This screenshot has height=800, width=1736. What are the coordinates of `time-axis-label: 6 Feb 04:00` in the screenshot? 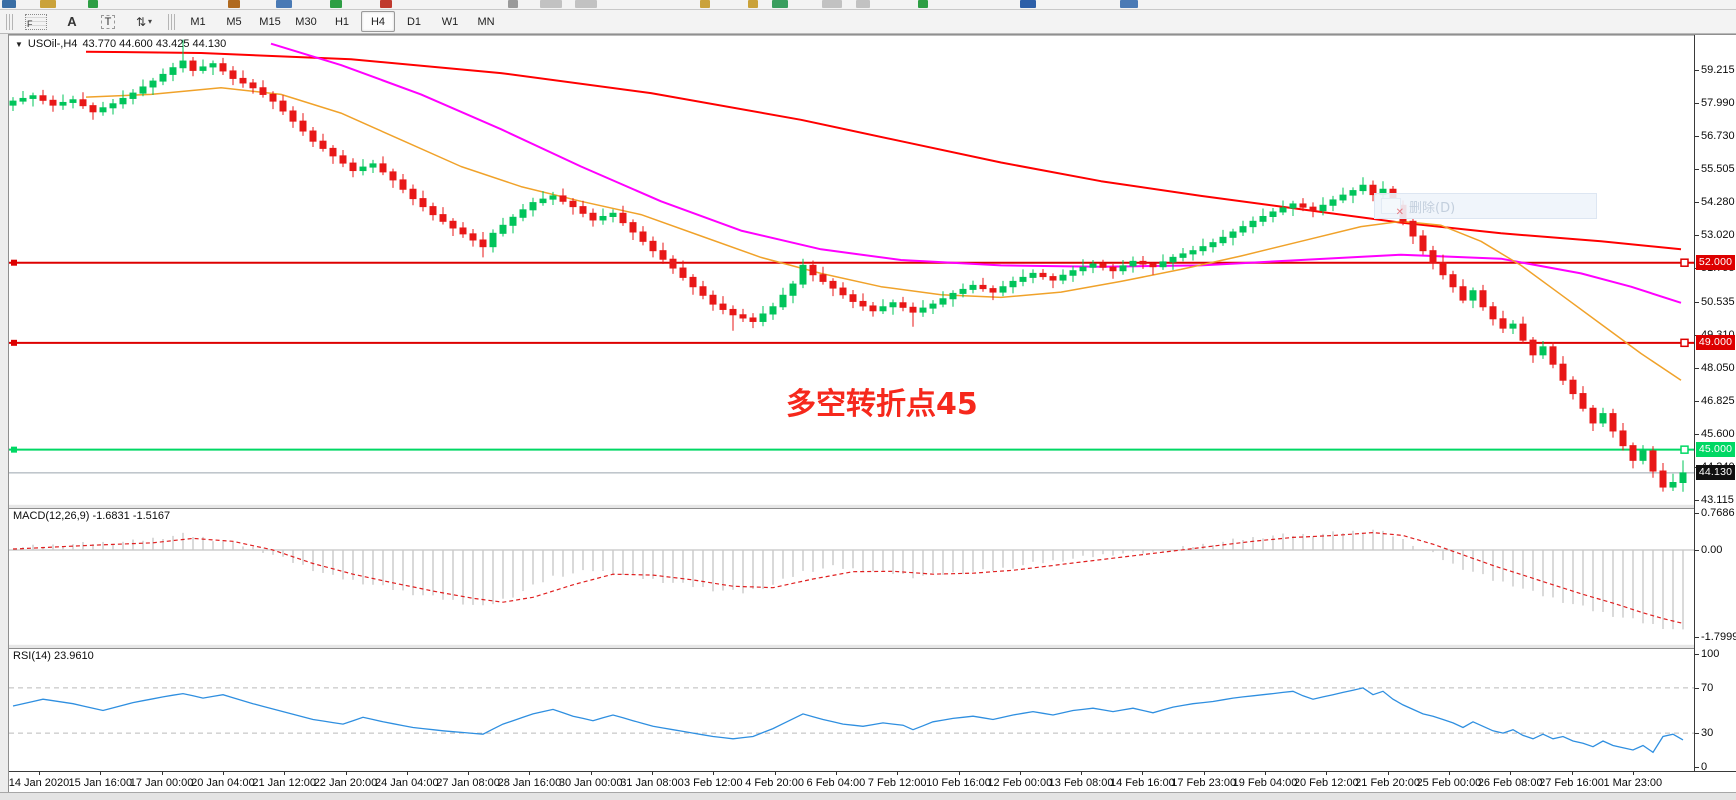 It's located at (836, 783).